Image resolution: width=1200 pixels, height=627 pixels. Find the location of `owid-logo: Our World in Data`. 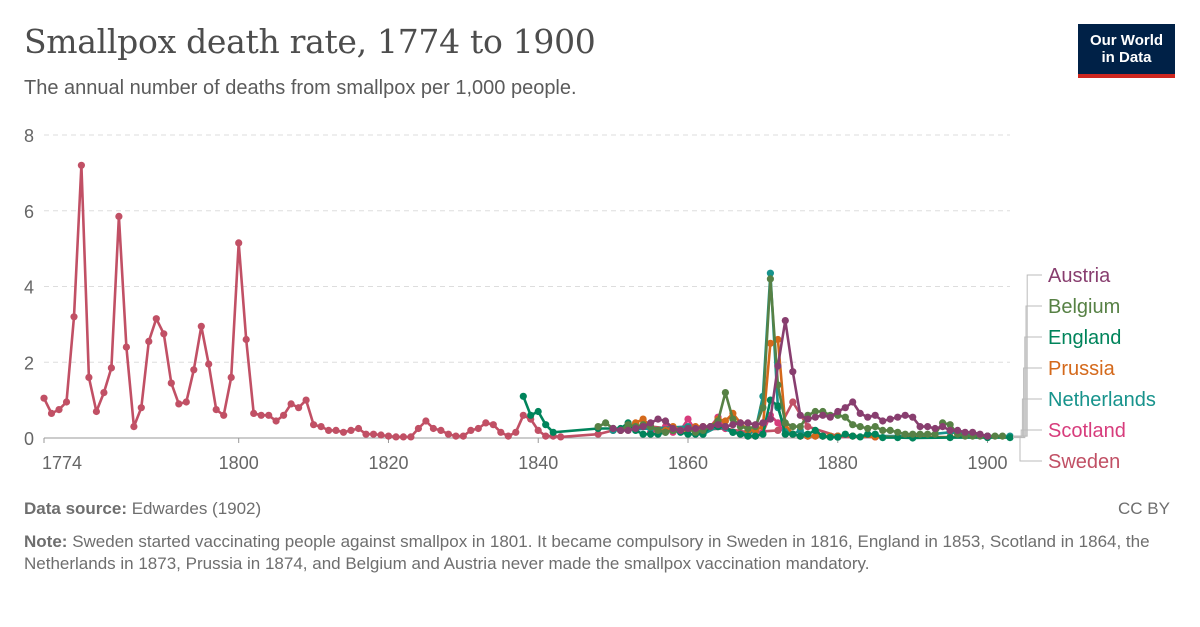

owid-logo: Our World in Data is located at coordinates (1126, 51).